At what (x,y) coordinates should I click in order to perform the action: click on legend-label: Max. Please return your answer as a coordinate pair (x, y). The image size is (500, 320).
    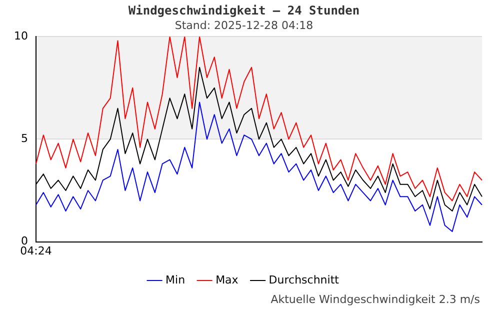
    Looking at the image, I should click on (227, 279).